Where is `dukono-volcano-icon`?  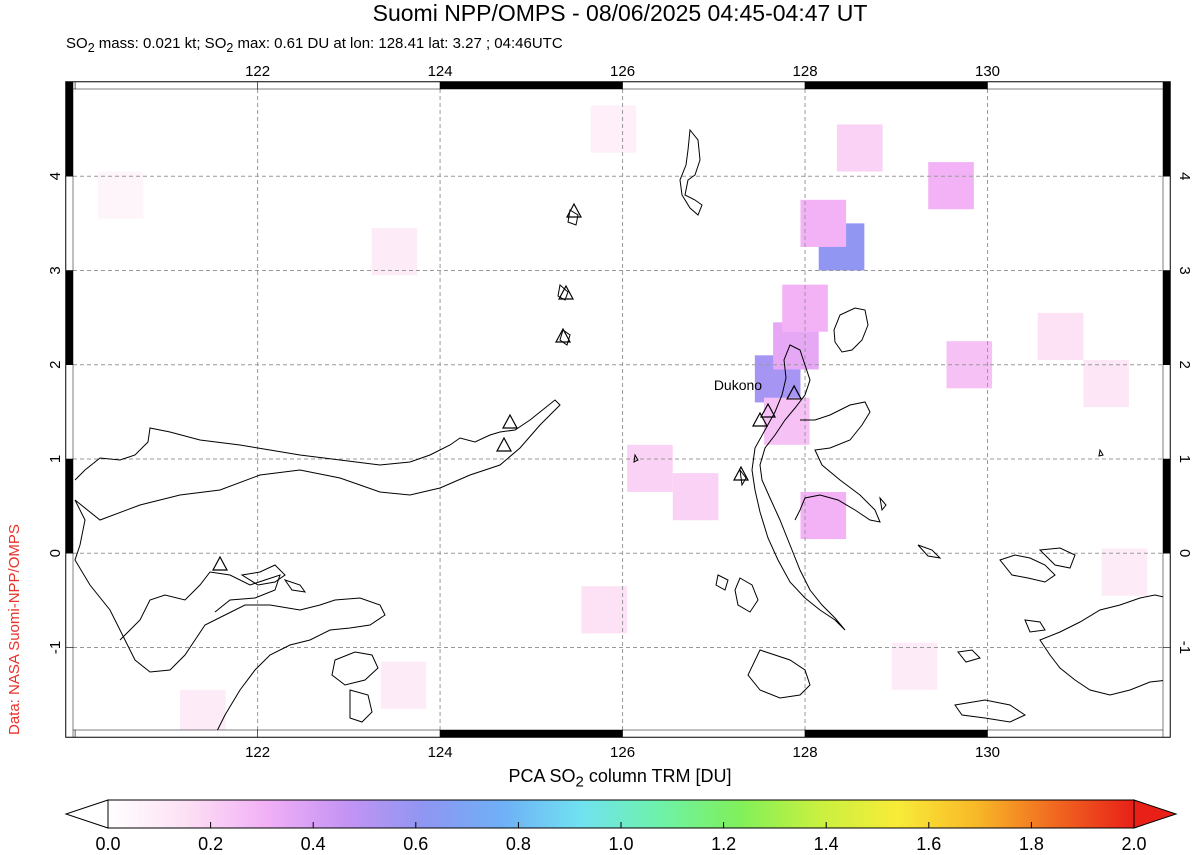 dukono-volcano-icon is located at coordinates (794, 392).